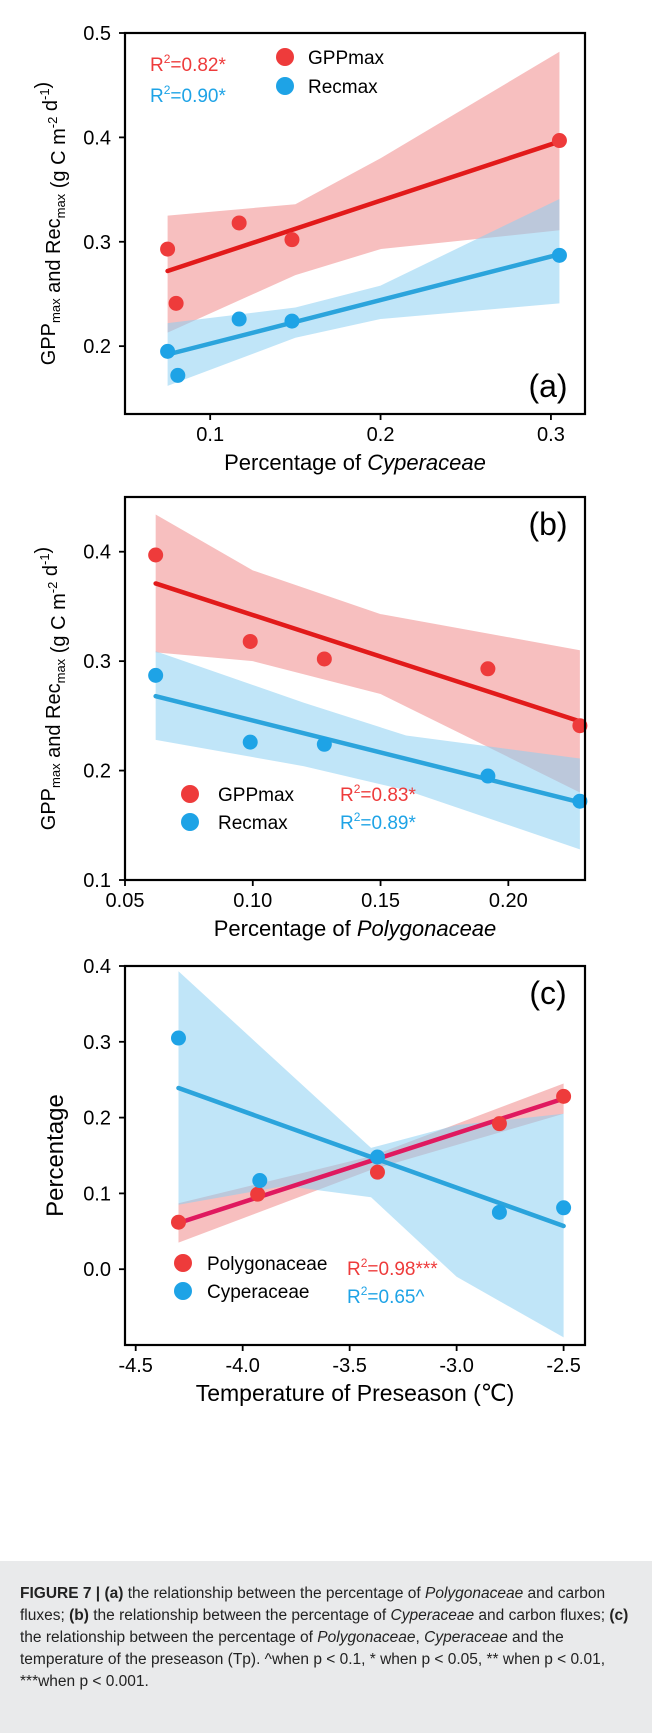  Describe the element at coordinates (183, 1263) in the screenshot. I see `legend-marker-polygonaceae` at that location.